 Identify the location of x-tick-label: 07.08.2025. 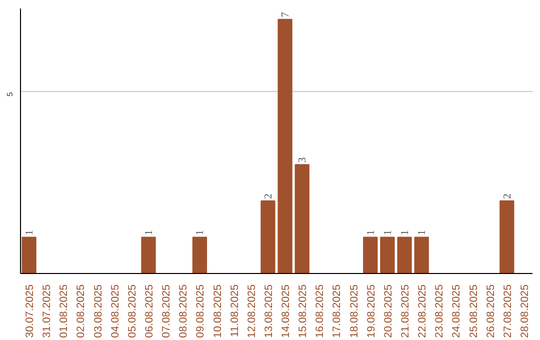
(166, 311).